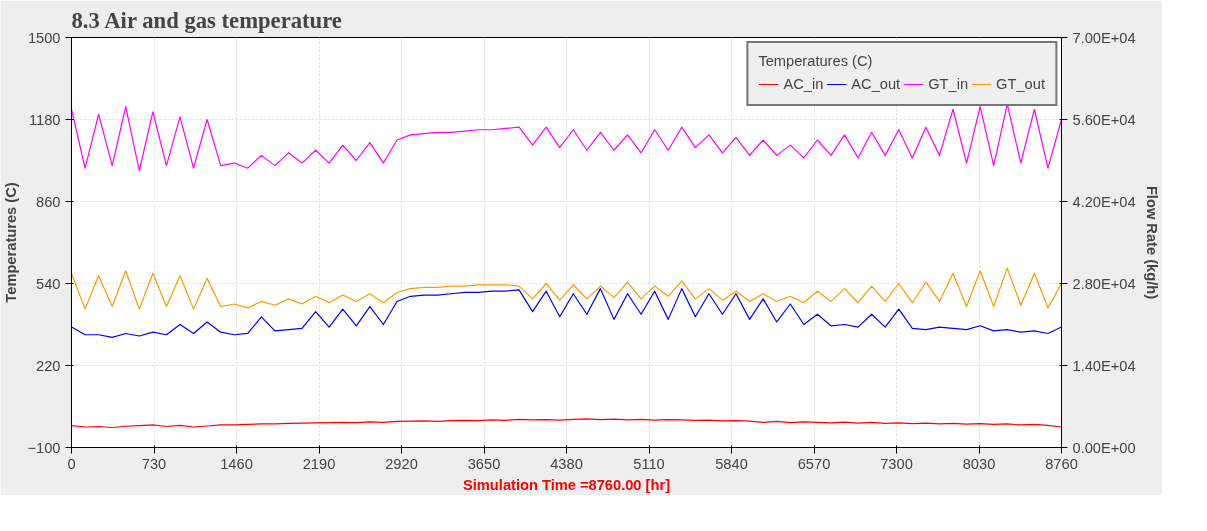 This screenshot has height=531, width=1207. What do you see at coordinates (11, 242) in the screenshot?
I see `y-axis-title: Temperatures (C)` at bounding box center [11, 242].